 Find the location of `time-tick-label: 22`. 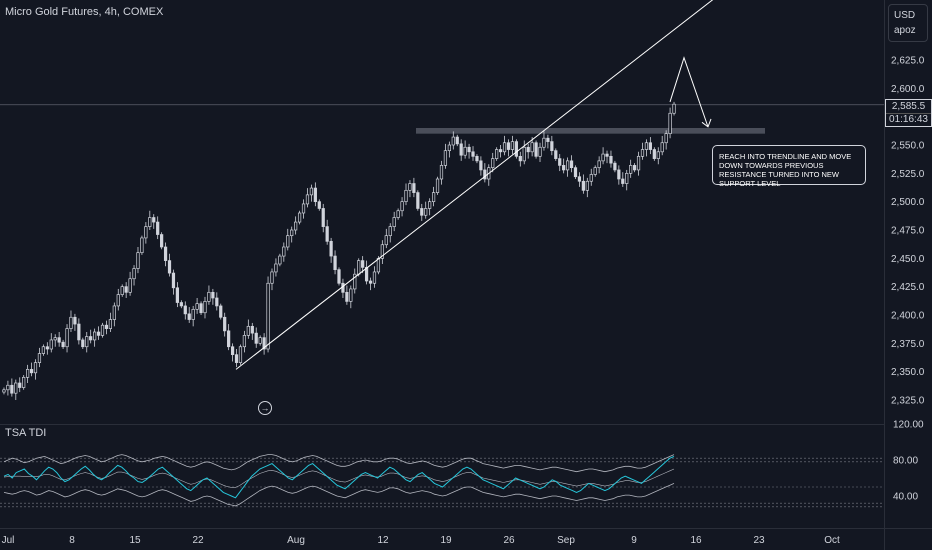

time-tick-label: 22 is located at coordinates (198, 540).